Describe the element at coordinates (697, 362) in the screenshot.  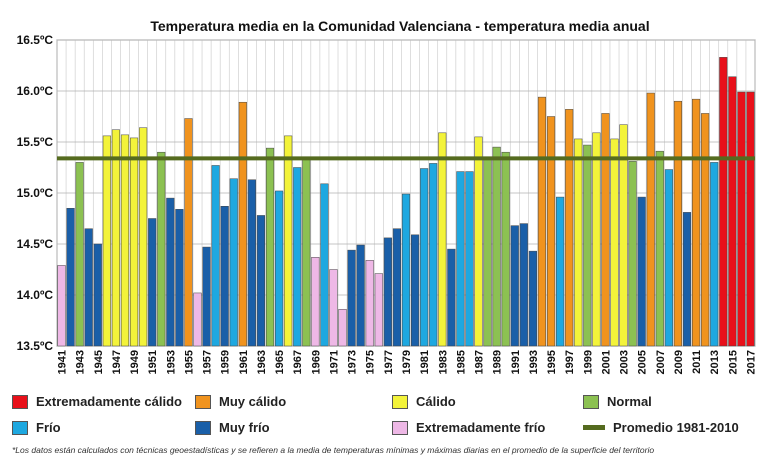
I see `x-tick-label: 2011` at that location.